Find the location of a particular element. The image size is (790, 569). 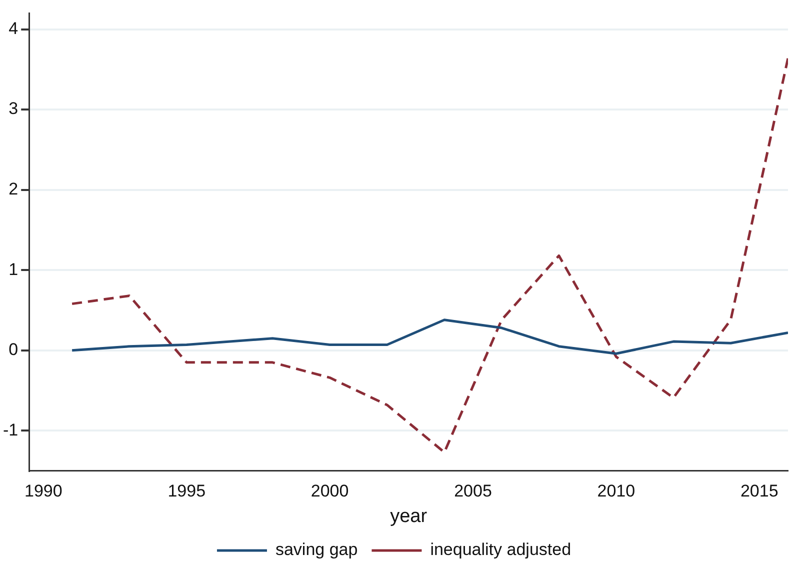

x-tick-label: 2000 is located at coordinates (329, 491).